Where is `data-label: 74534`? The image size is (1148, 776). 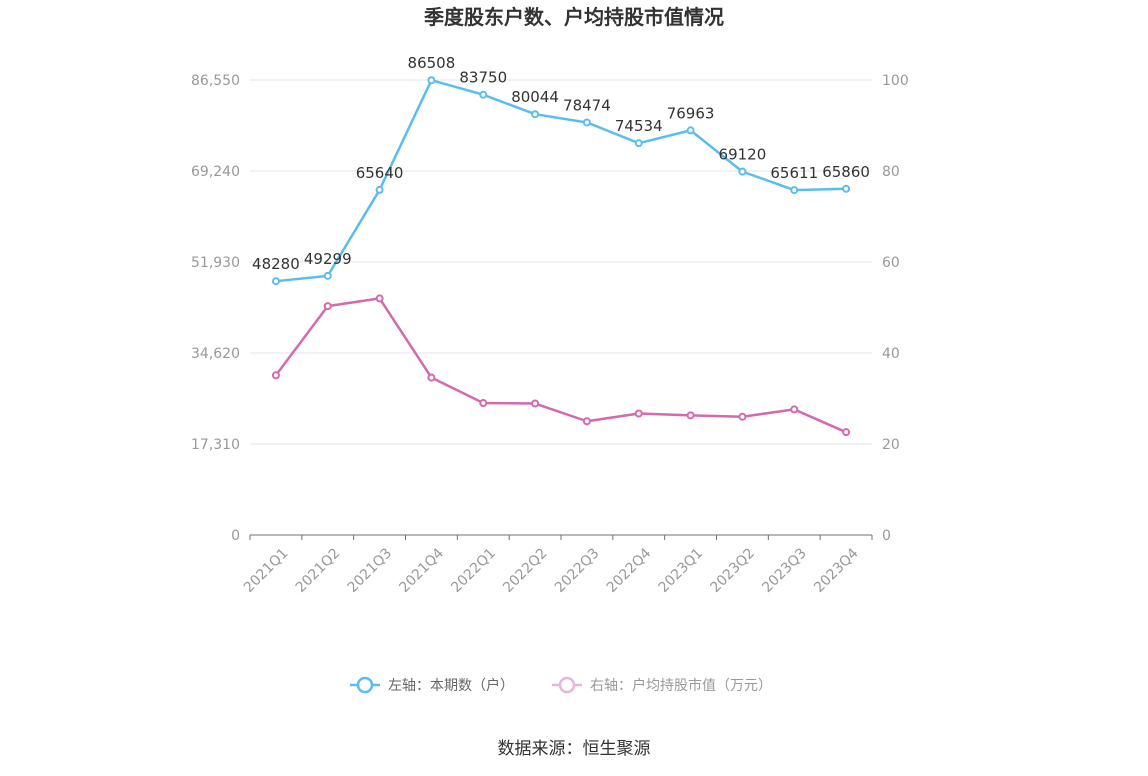
data-label: 74534 is located at coordinates (639, 126).